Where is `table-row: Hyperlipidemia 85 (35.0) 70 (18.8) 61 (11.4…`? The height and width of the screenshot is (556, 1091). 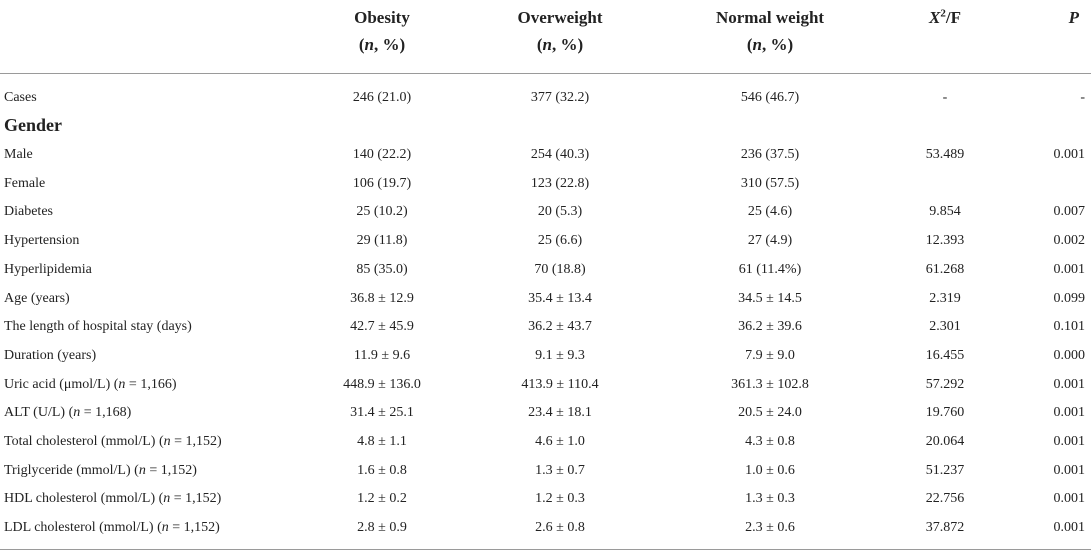 table-row: Hyperlipidemia 85 (35.0) 70 (18.8) 61 (11.4… is located at coordinates (545, 270).